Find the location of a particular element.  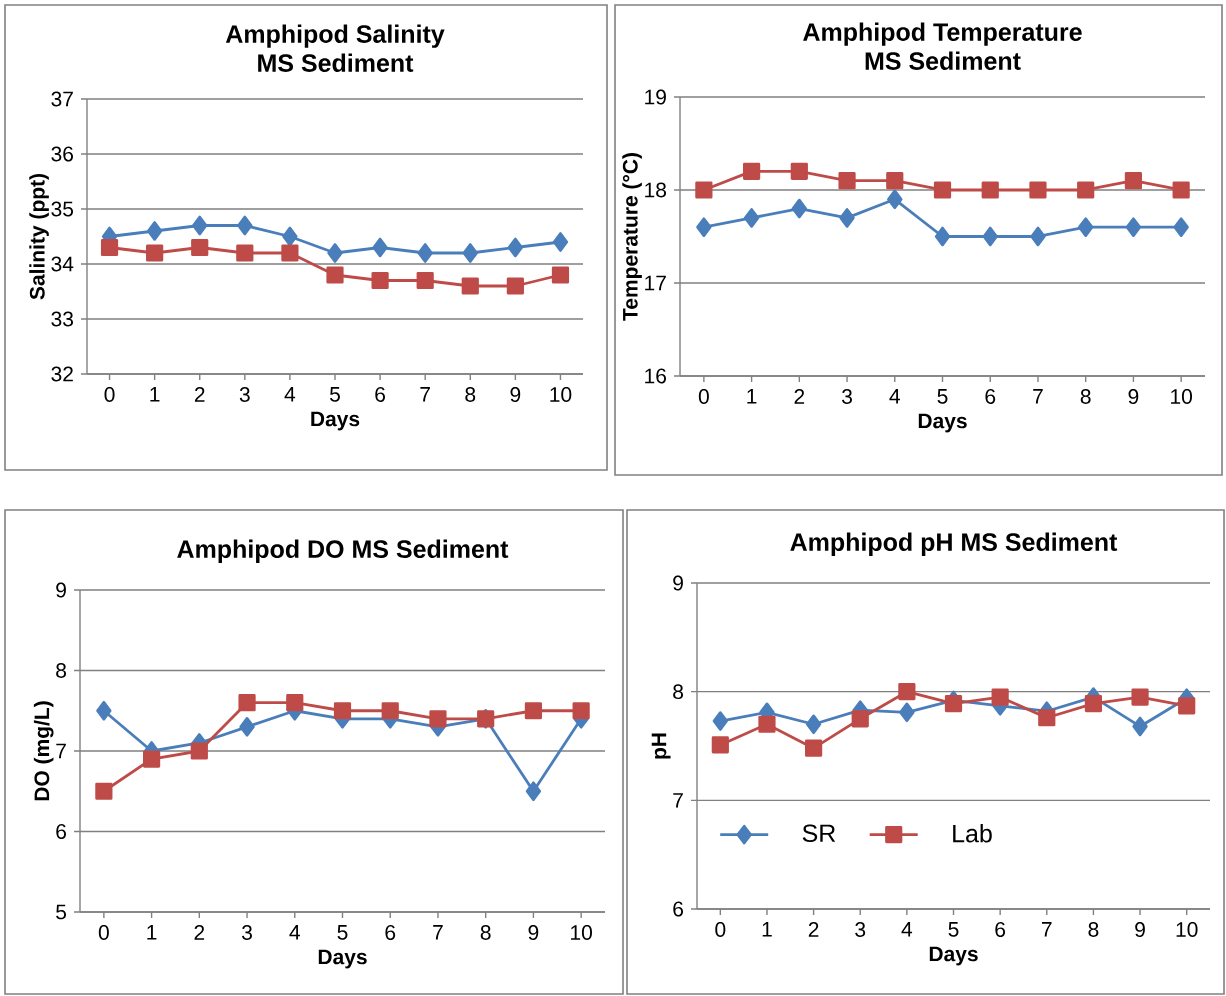

legend-label: Lab is located at coordinates (972, 833).